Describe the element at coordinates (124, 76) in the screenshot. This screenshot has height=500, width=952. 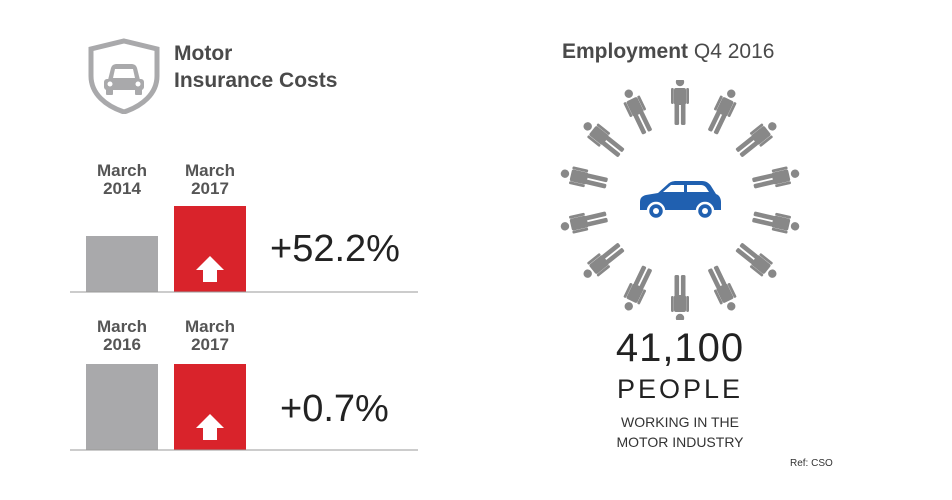
I see `car-shield-icon` at that location.